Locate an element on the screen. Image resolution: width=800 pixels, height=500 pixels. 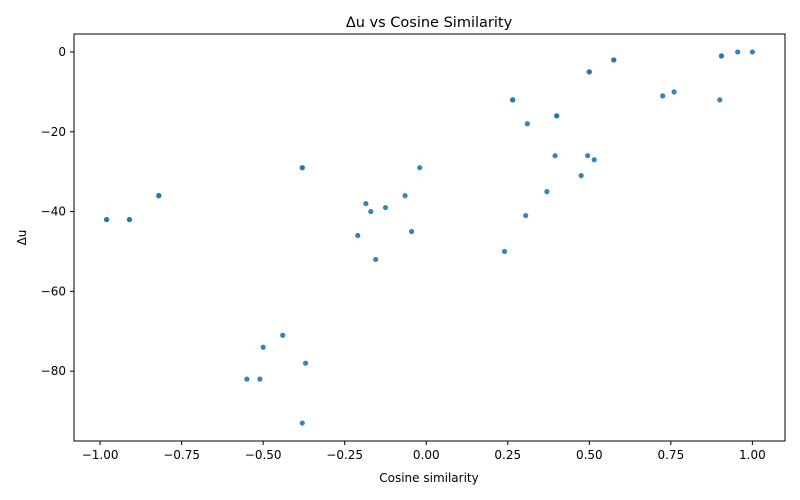
y-tick-label: −80 is located at coordinates (53, 371).